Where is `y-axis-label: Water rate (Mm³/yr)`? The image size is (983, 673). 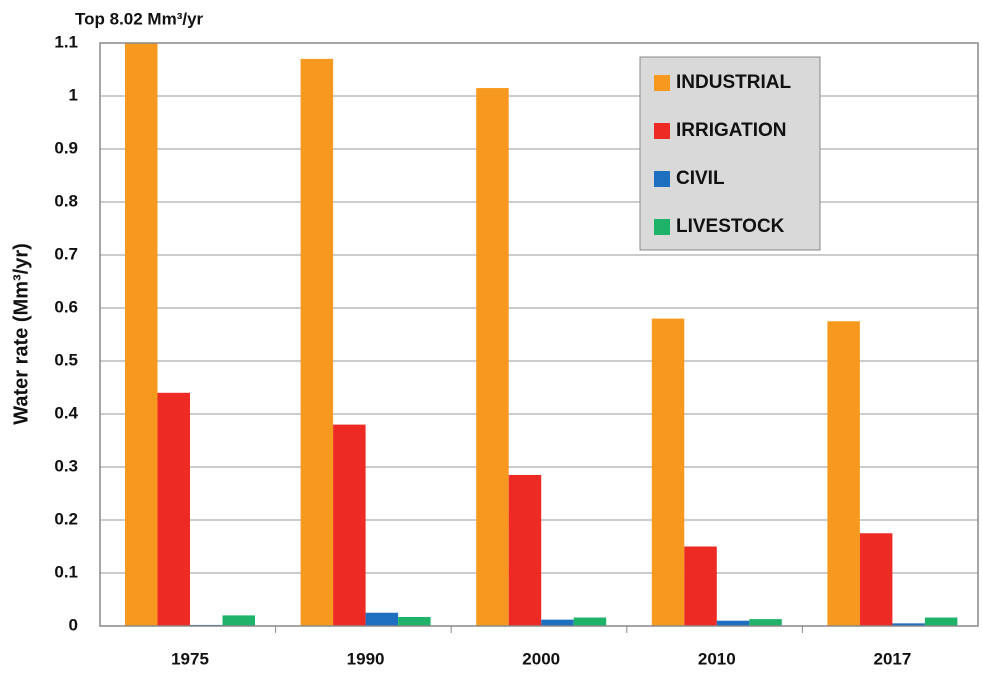
y-axis-label: Water rate (Mm³/yr) is located at coordinates (21, 334).